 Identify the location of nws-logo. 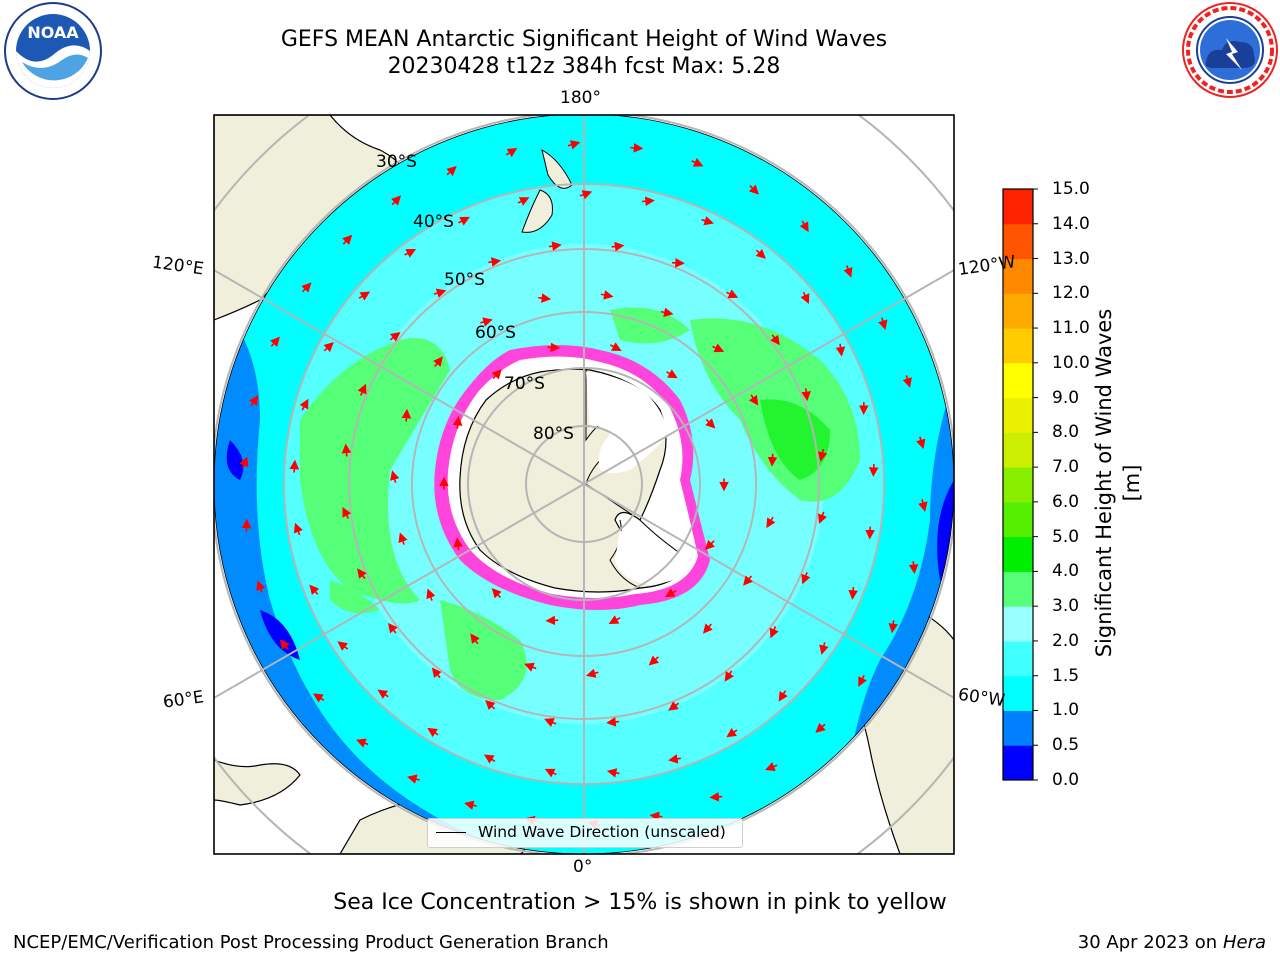
(1230, 50).